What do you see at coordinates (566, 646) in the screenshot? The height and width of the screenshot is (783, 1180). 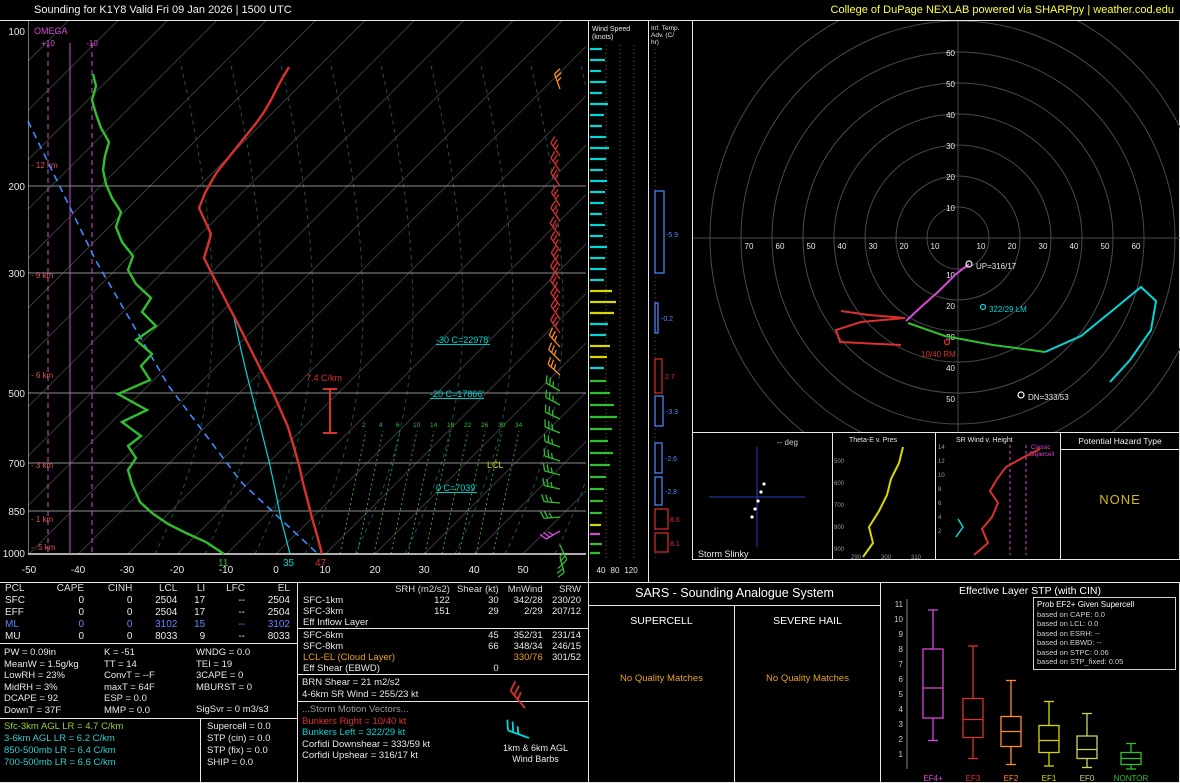 I see `cell: 246/15` at bounding box center [566, 646].